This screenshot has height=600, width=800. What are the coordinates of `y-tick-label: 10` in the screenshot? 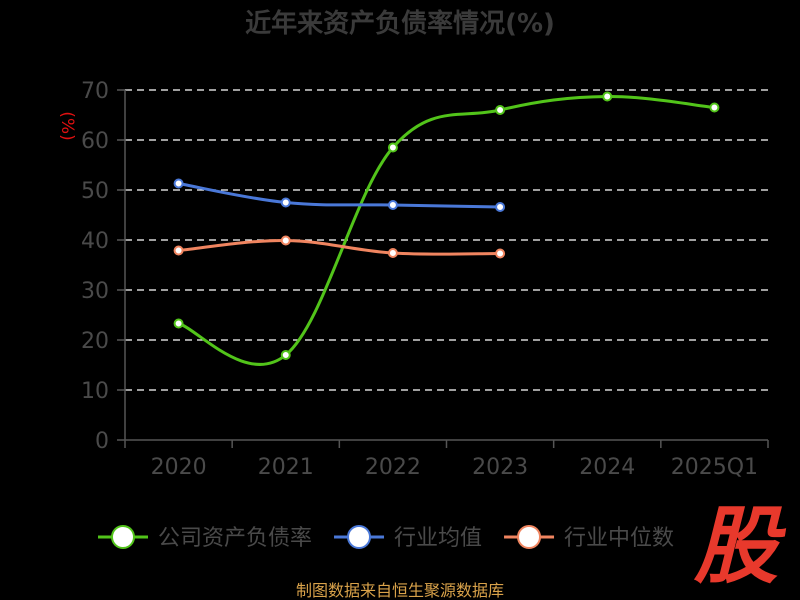 It's located at (95, 391).